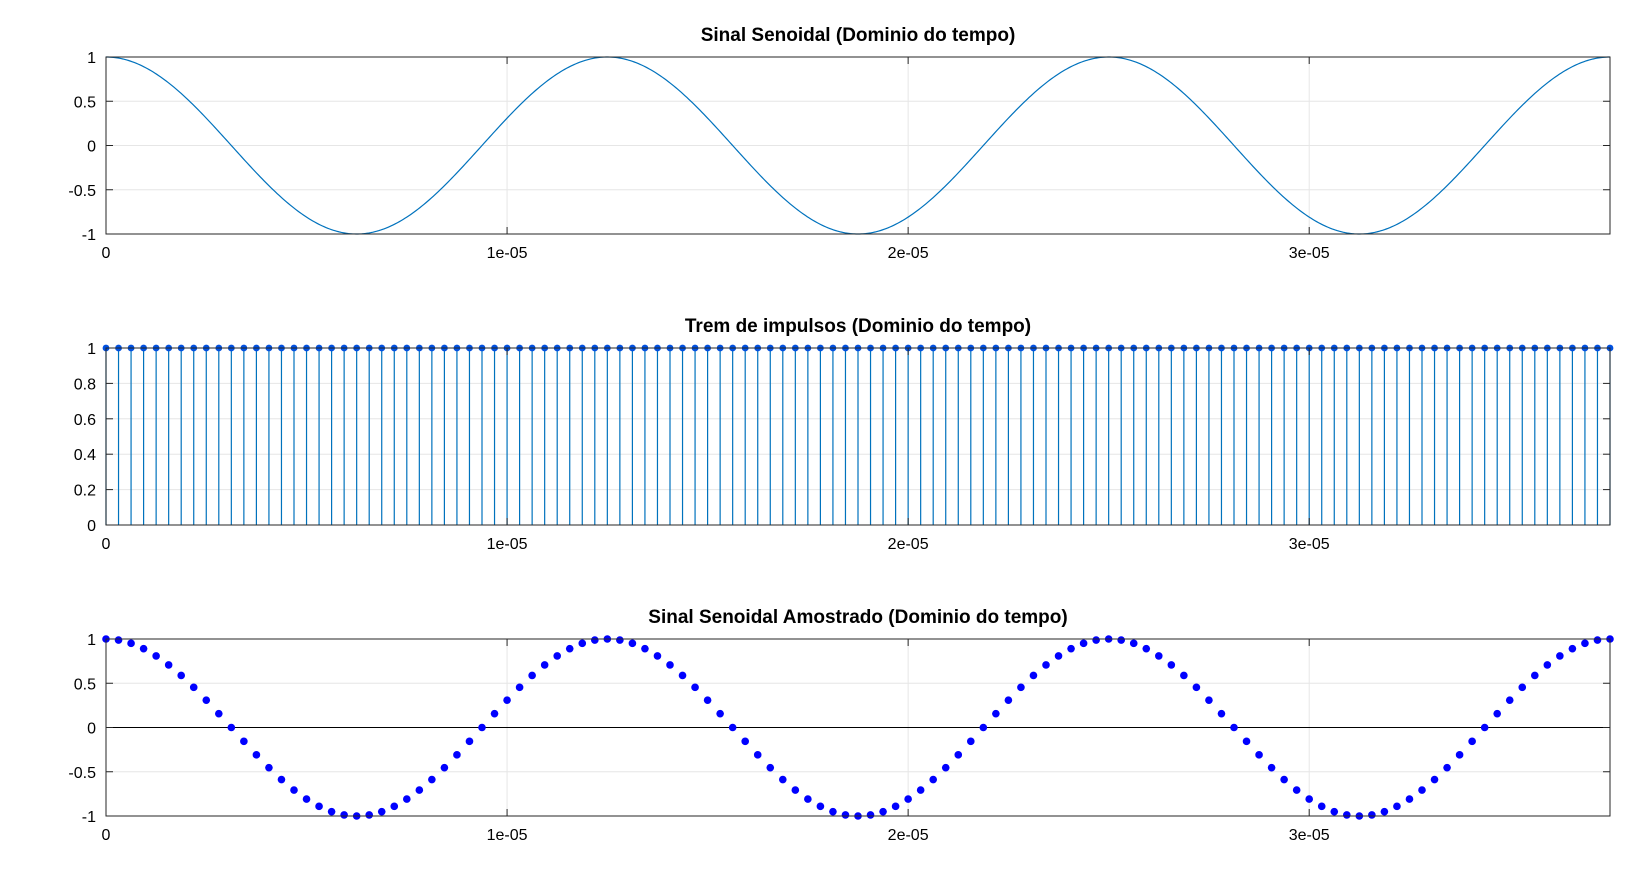 This screenshot has width=1633, height=871. I want to click on sampled-ytick-label-4: -1, so click(89, 817).